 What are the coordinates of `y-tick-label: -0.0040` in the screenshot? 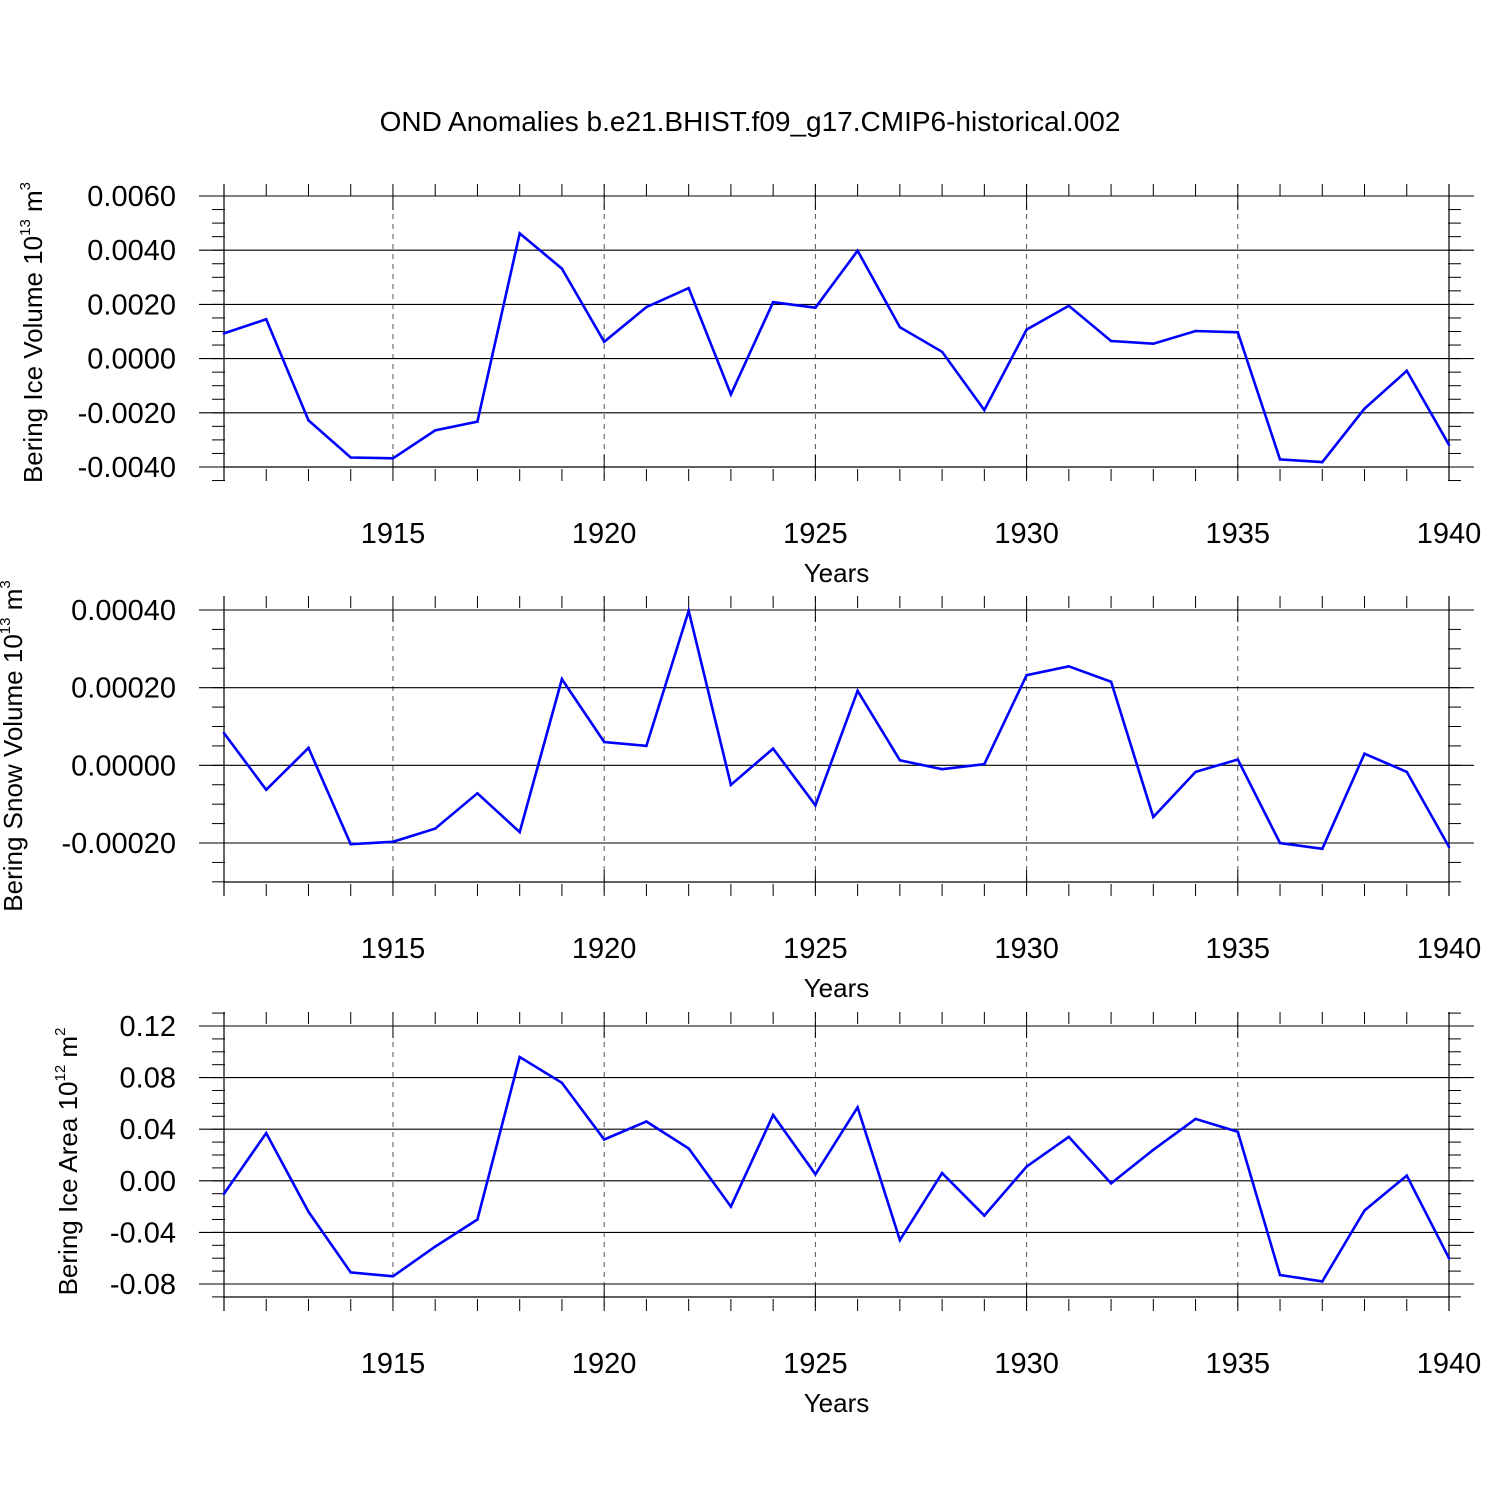 It's located at (127, 468).